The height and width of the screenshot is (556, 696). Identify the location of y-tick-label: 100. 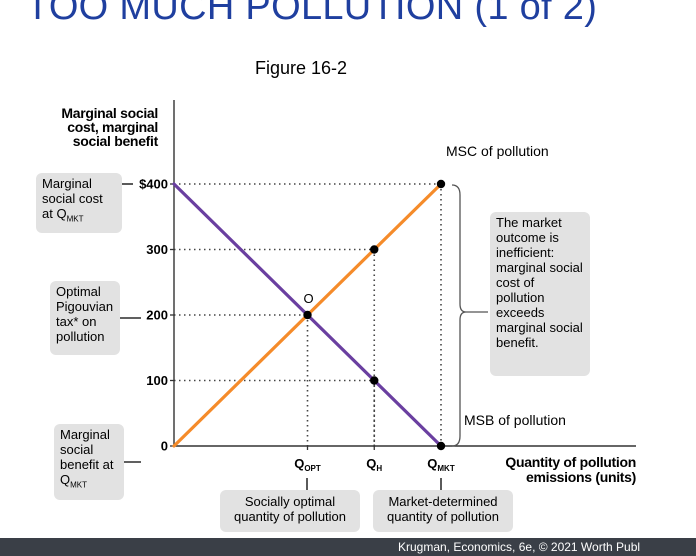
(157, 380).